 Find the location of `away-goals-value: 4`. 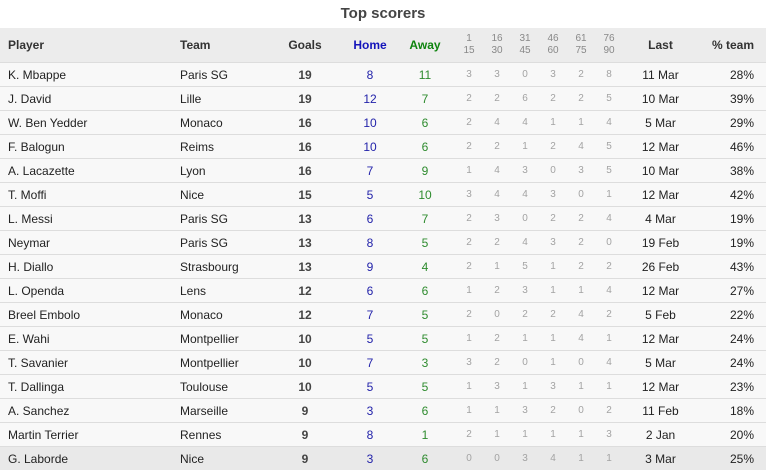

away-goals-value: 4 is located at coordinates (425, 266).